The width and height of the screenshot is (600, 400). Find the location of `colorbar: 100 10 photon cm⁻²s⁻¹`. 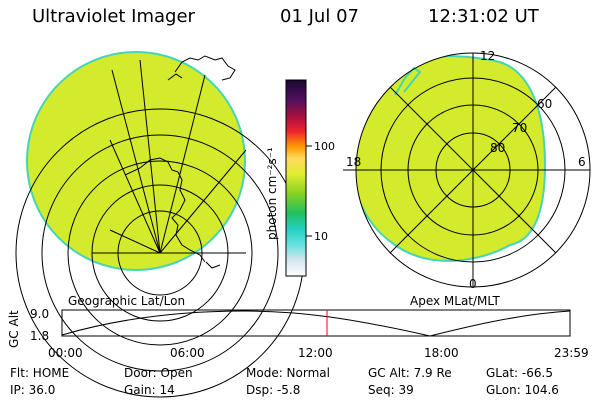

colorbar: 100 10 photon cm⁻²s⁻¹ is located at coordinates (300, 178).